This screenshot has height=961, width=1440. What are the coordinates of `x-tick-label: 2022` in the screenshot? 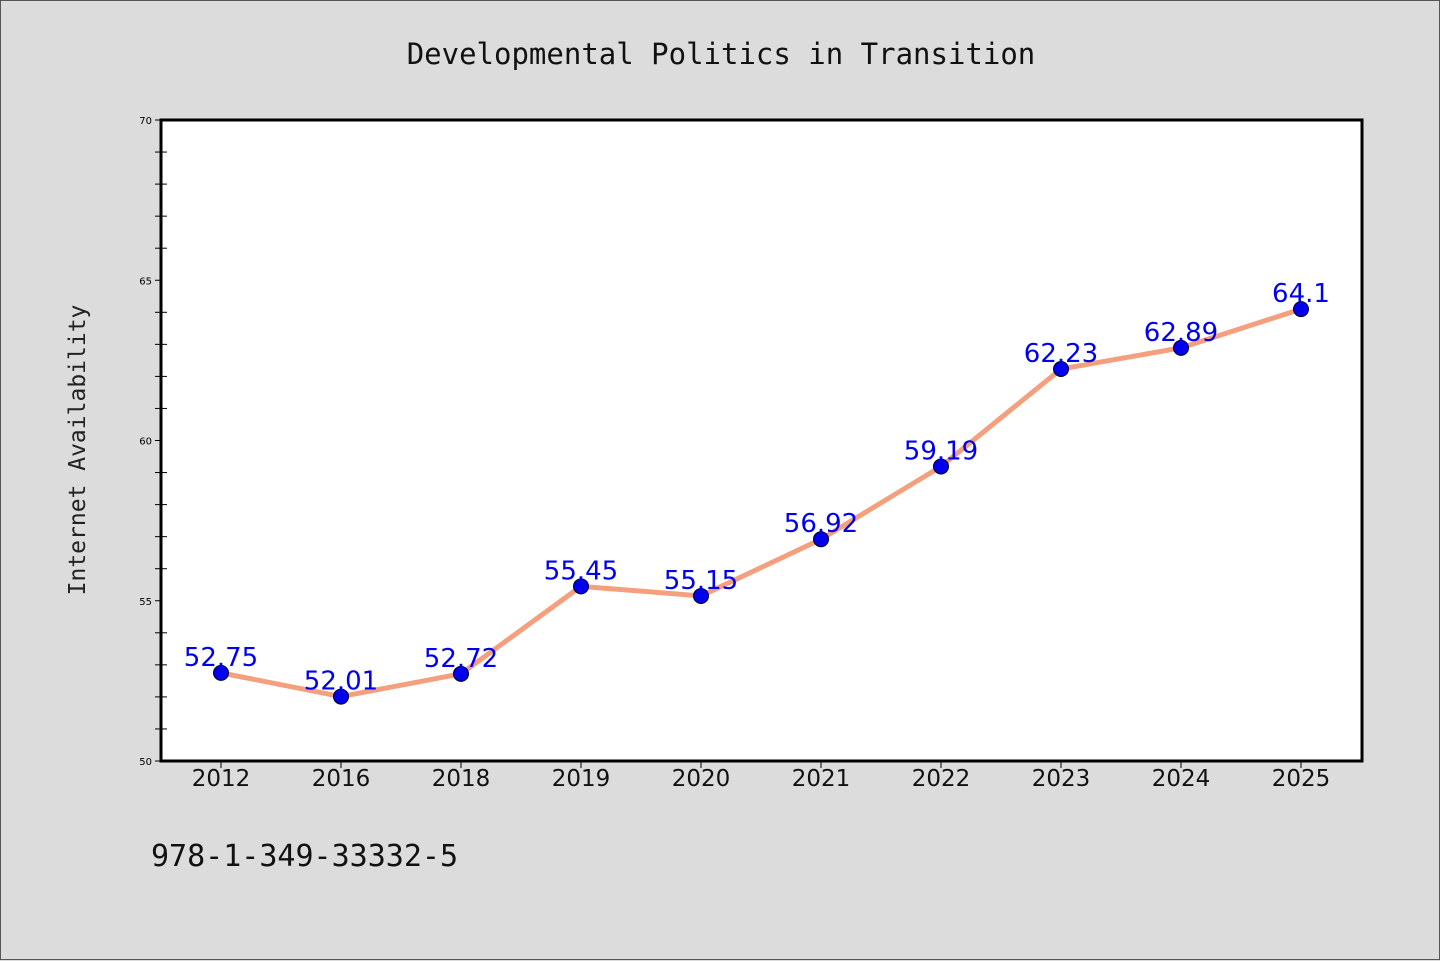 It's located at (941, 779).